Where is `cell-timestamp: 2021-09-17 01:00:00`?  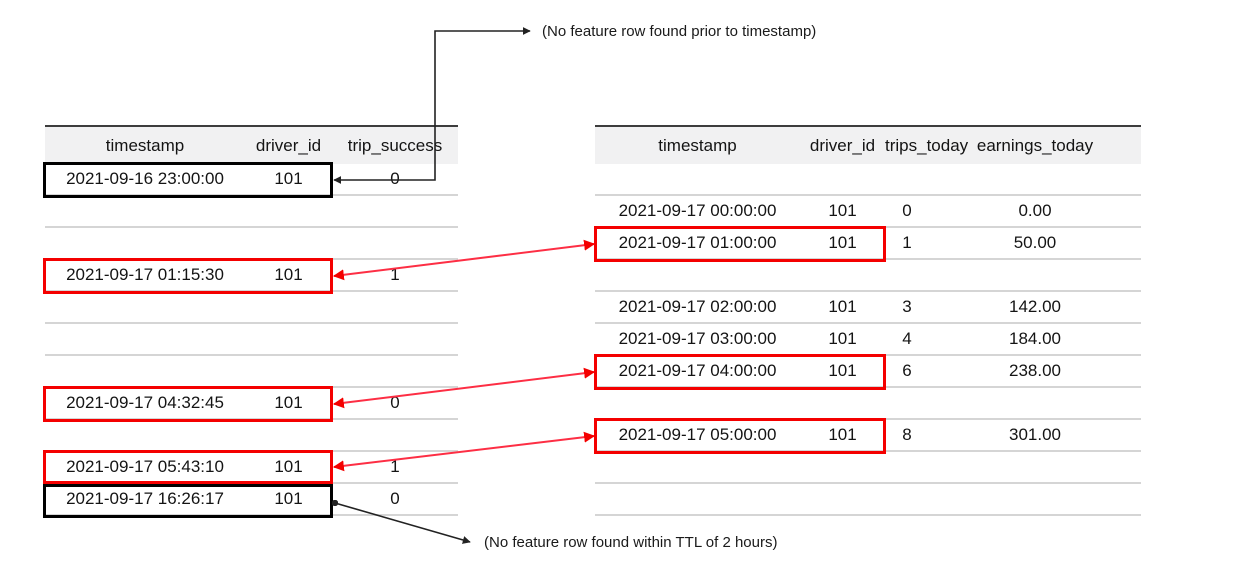 cell-timestamp: 2021-09-17 01:00:00 is located at coordinates (697, 242).